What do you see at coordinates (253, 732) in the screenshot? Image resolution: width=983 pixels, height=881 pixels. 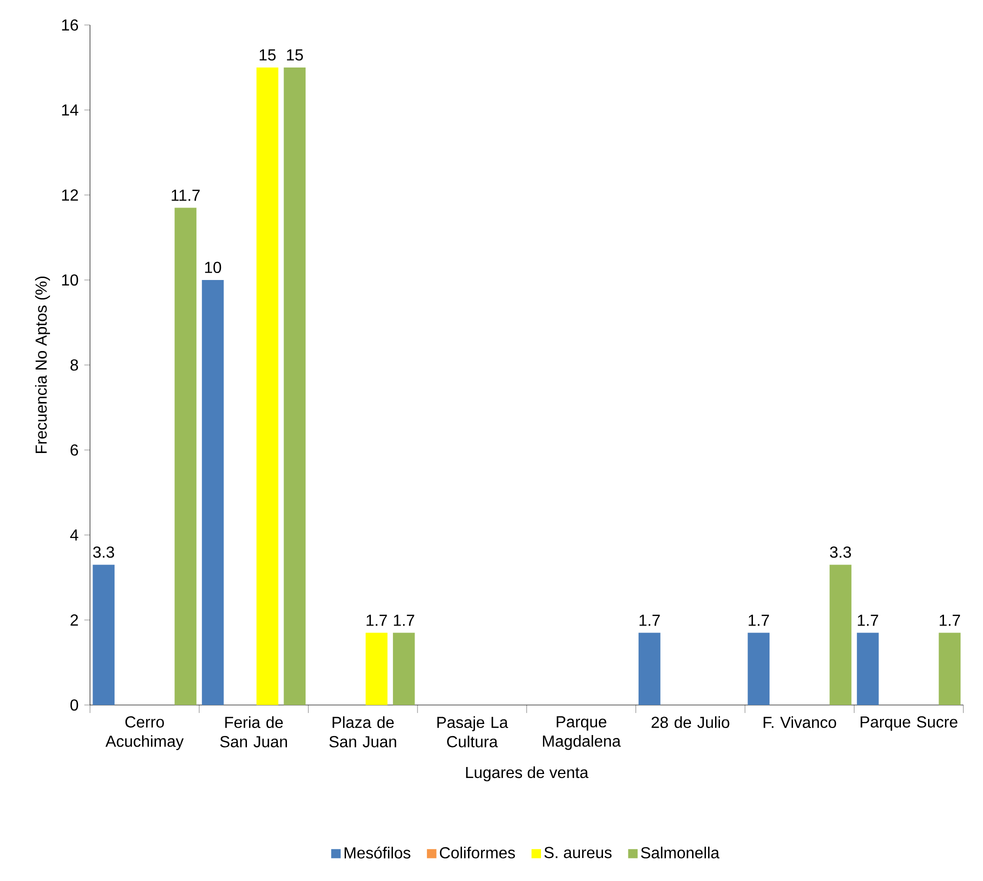 I see `x-tick-label: Feria de San Juan` at bounding box center [253, 732].